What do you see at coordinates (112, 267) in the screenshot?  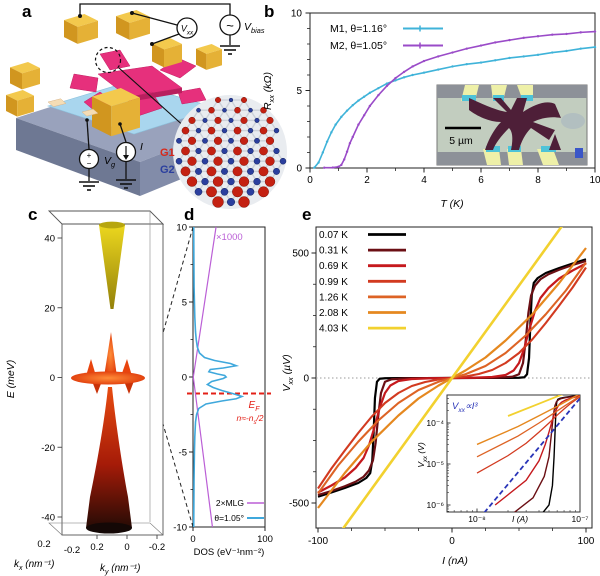 I see `upper-cone-body` at bounding box center [112, 267].